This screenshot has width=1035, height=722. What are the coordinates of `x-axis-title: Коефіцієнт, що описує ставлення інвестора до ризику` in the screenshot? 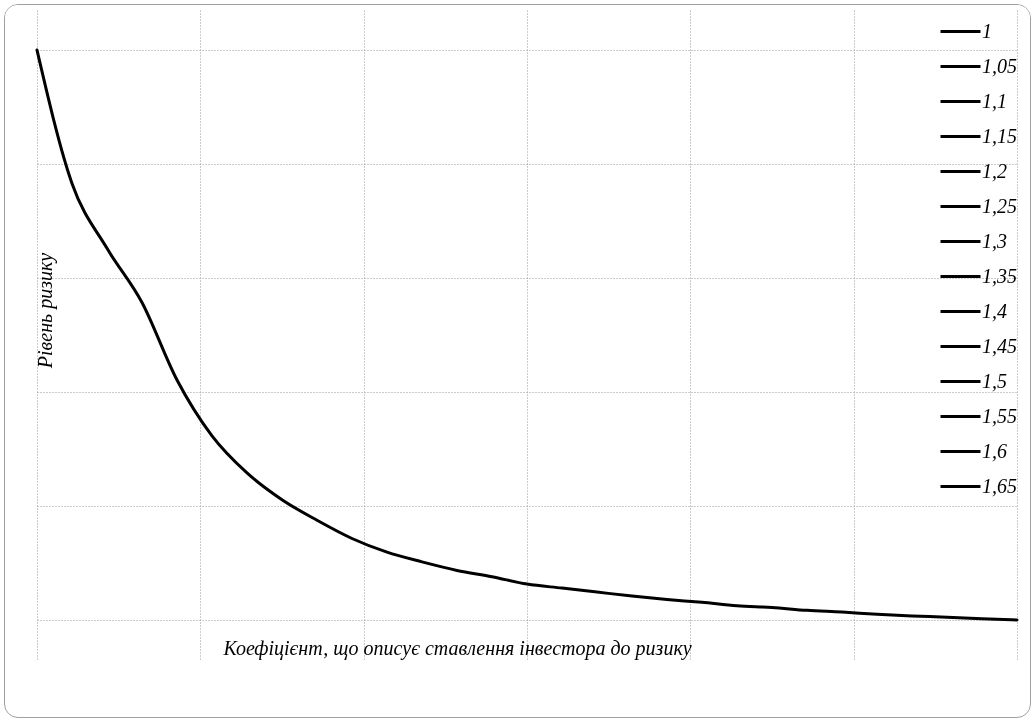 It's located at (457, 648).